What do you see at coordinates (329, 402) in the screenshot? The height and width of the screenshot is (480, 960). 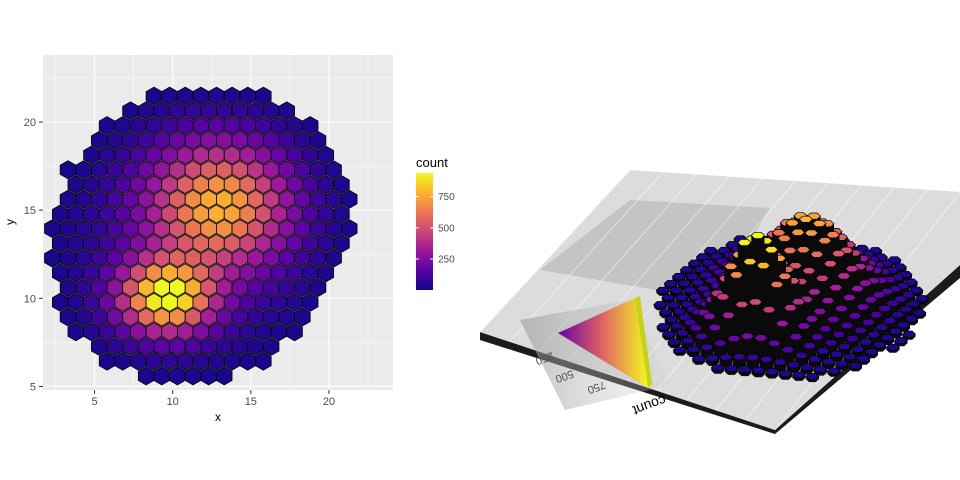 I see `x-tick-label: 20` at bounding box center [329, 402].